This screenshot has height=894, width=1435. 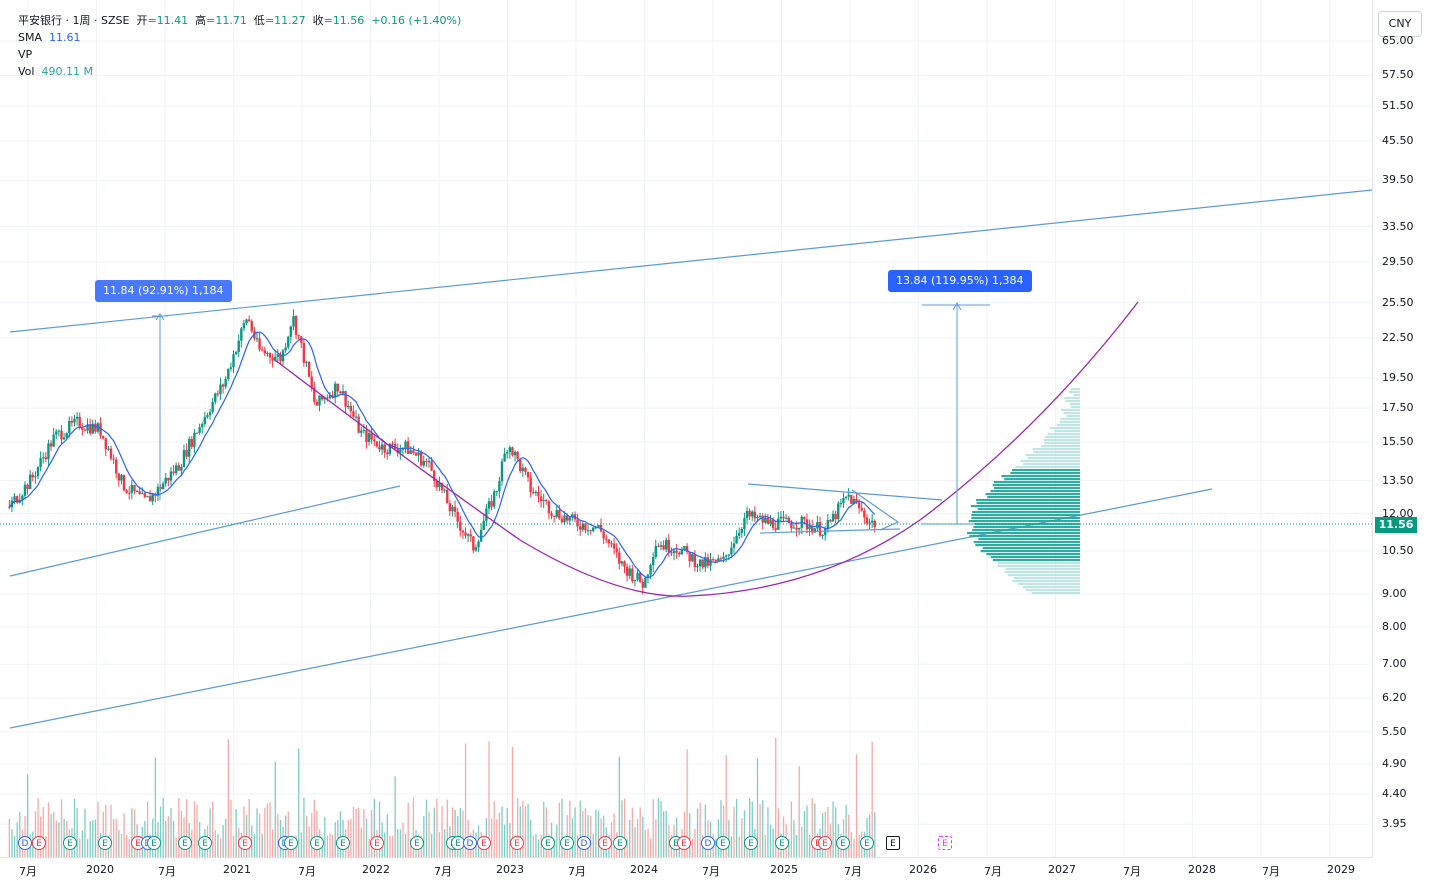 What do you see at coordinates (239, 37) in the screenshot?
I see `indicator-sma: SMA 11.61` at bounding box center [239, 37].